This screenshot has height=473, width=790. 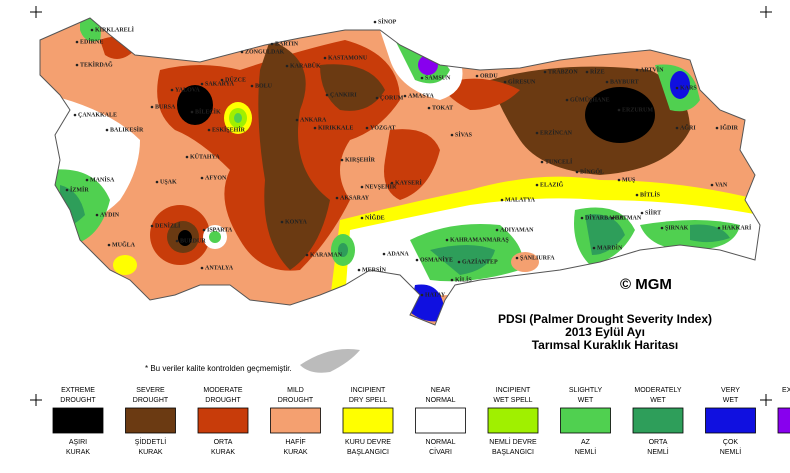 What do you see at coordinates (408, 182) in the screenshot?
I see `city-name: KAYSERİ` at bounding box center [408, 182].